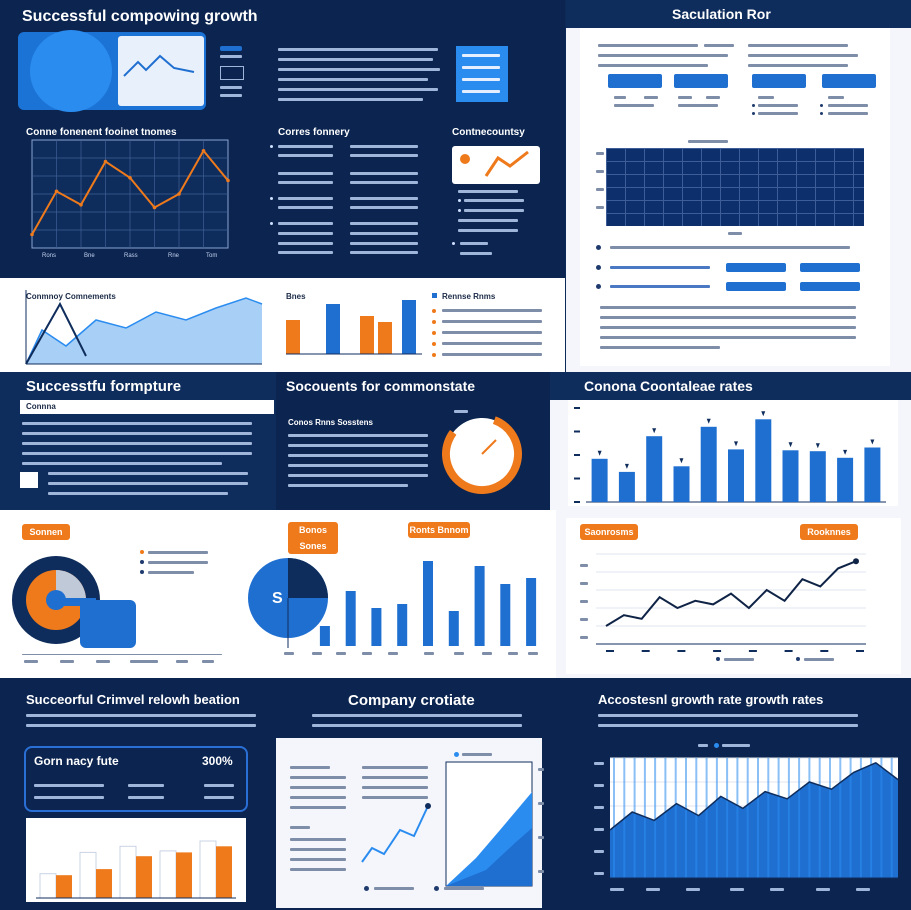 This screenshot has height=910, width=911. Describe the element at coordinates (668, 386) in the screenshot. I see `section-title: Conona Coontaleae rates` at that location.